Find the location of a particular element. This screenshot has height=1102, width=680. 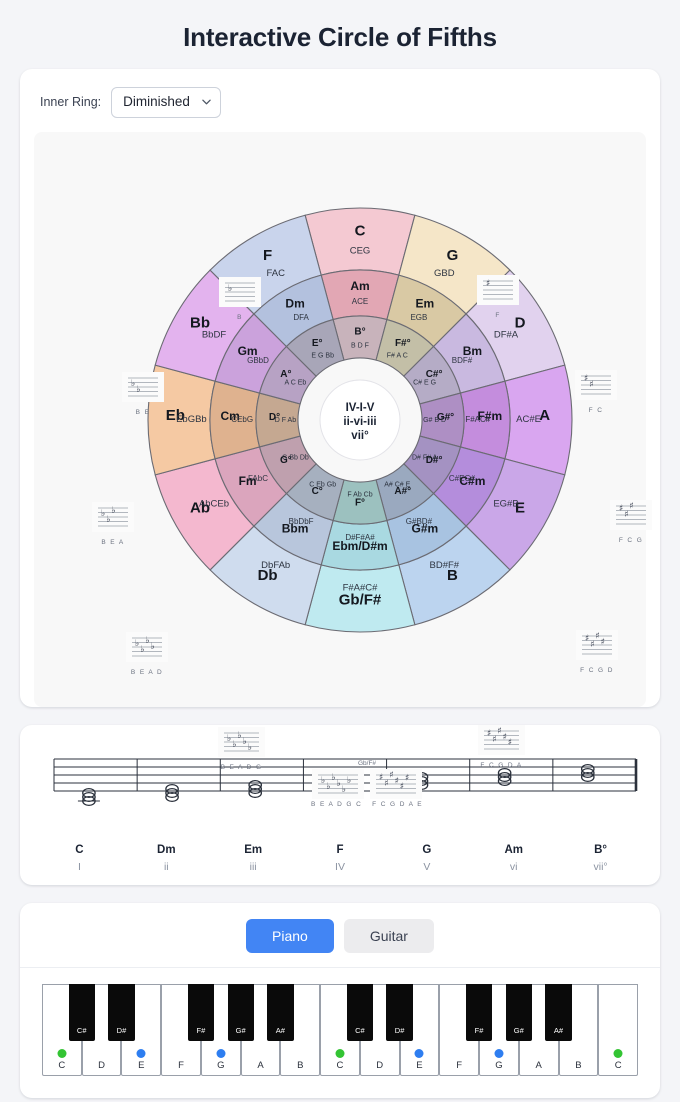

hub-progression-line: ii-vi-iii is located at coordinates (359, 422).